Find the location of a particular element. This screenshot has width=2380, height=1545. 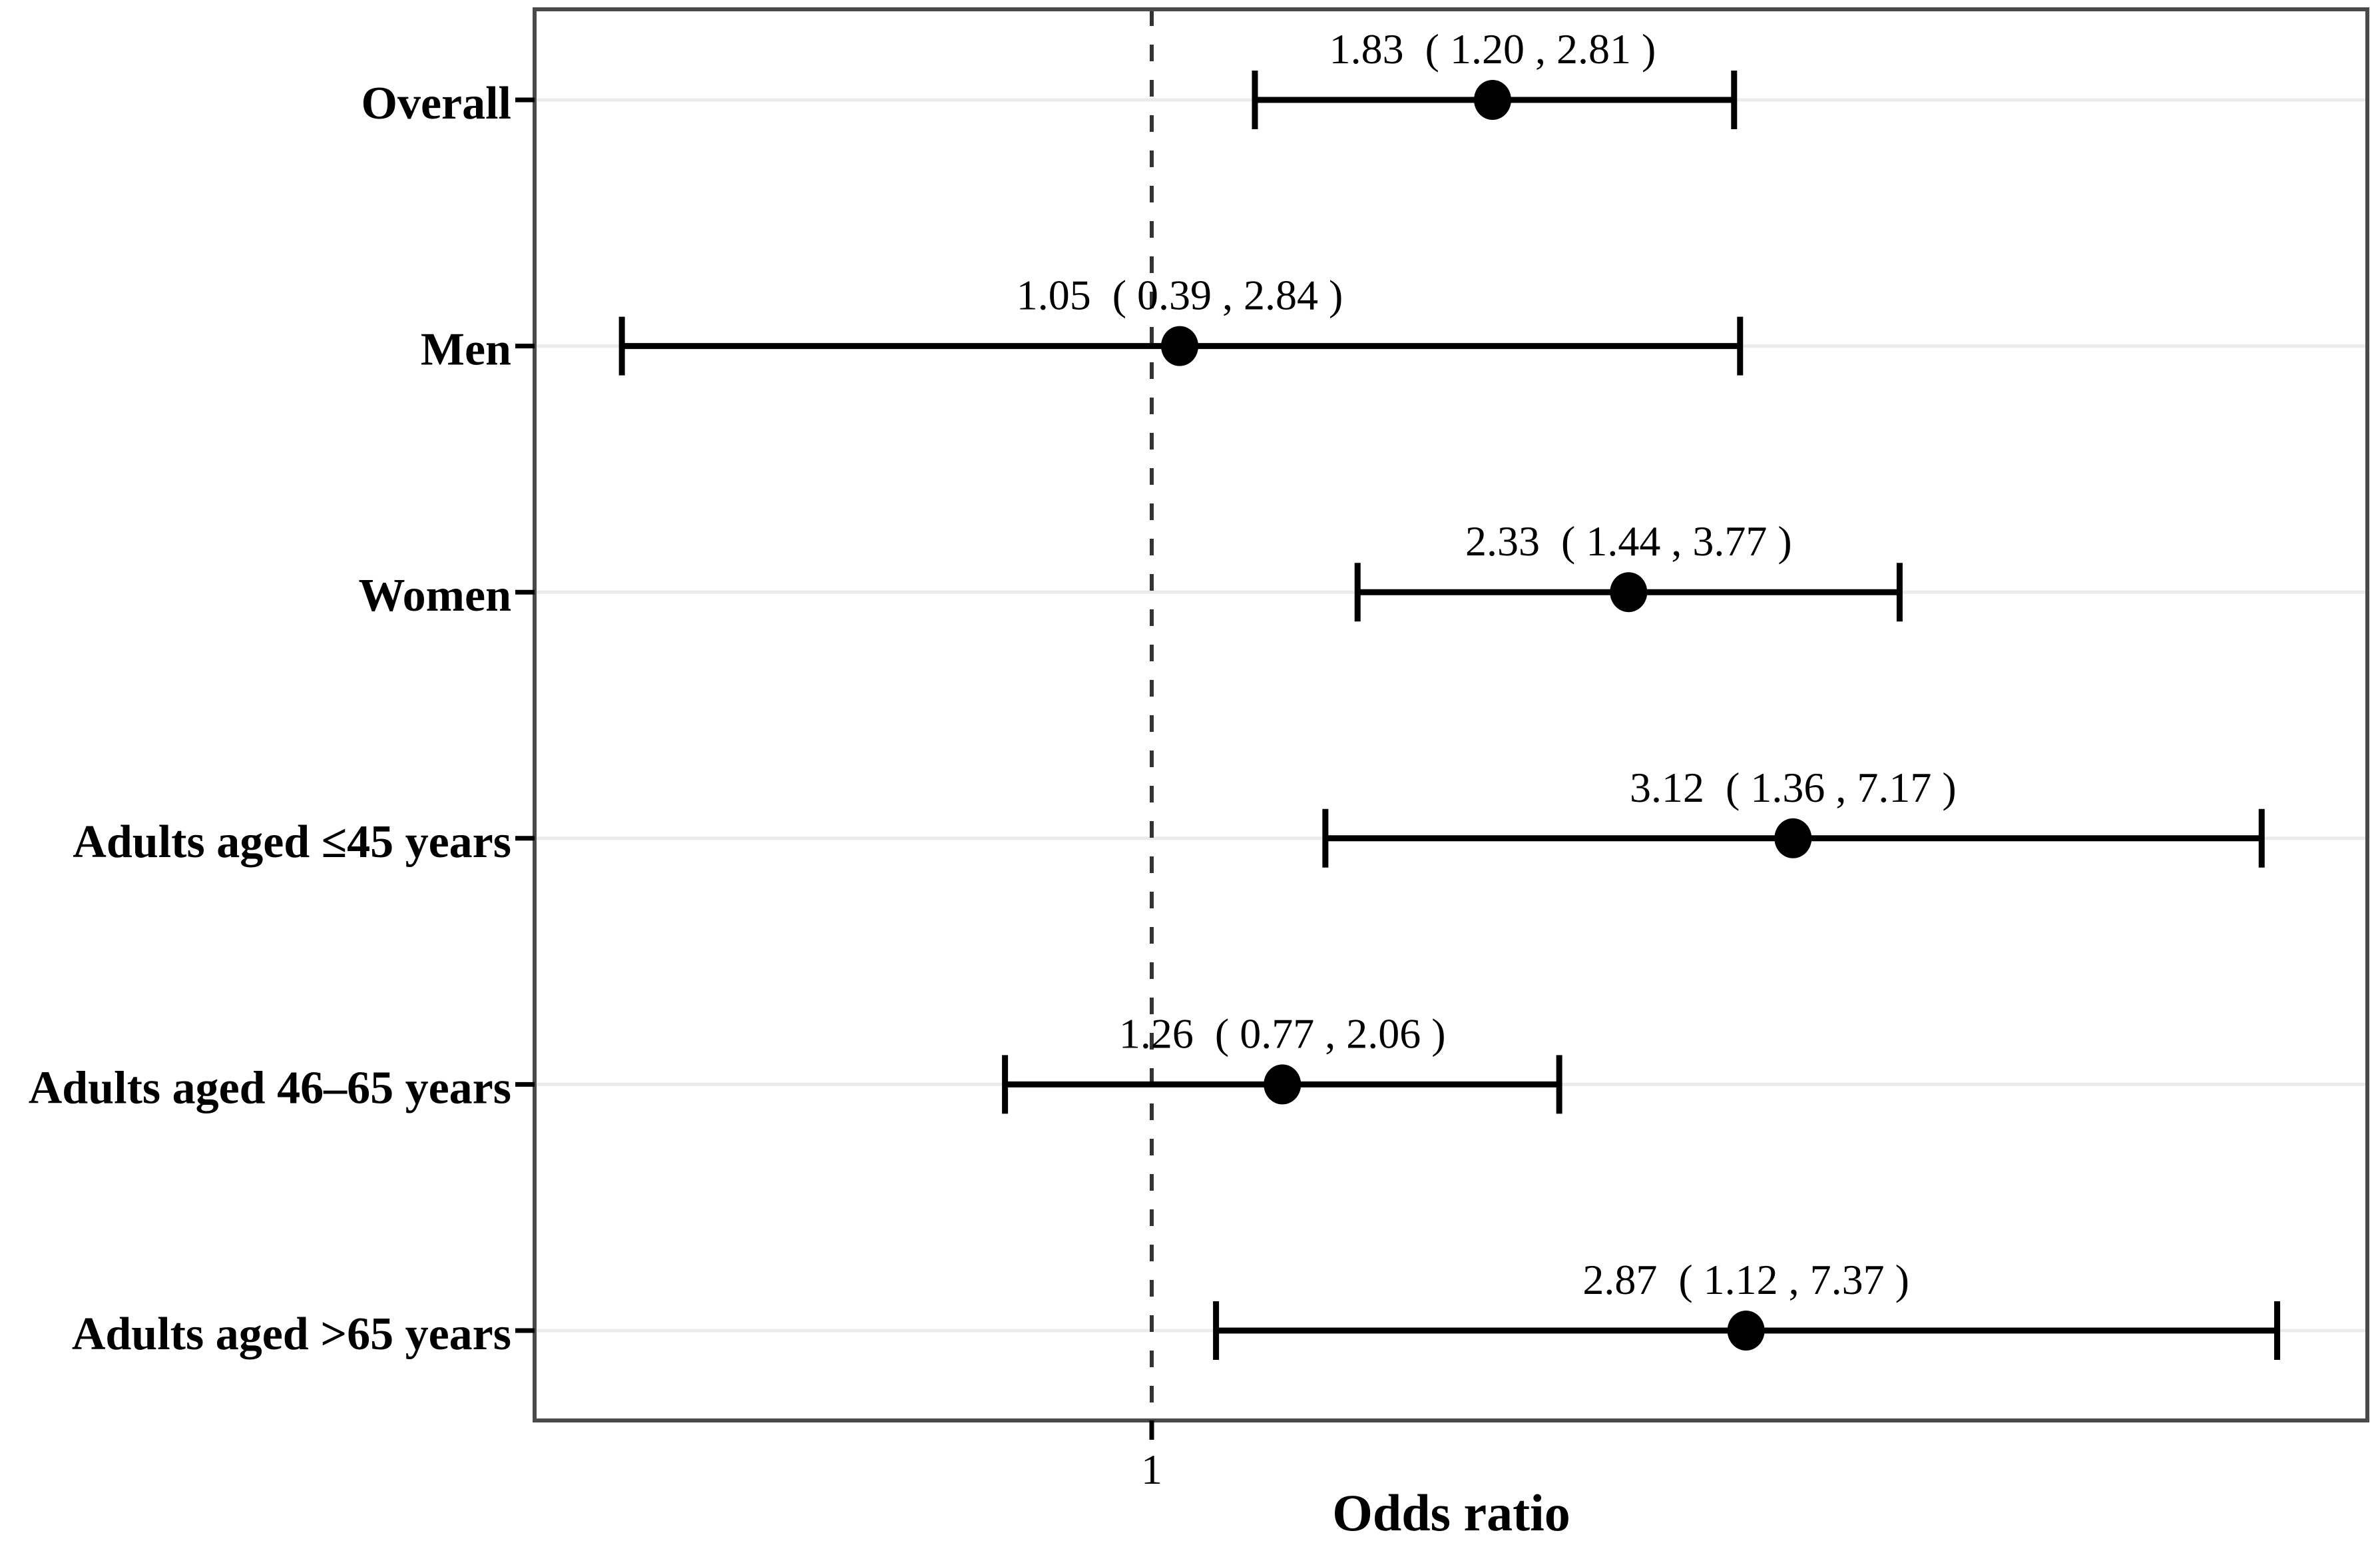

ci-annotation: 1.05 ( 0.39 , 2.84 ) is located at coordinates (1180, 295).